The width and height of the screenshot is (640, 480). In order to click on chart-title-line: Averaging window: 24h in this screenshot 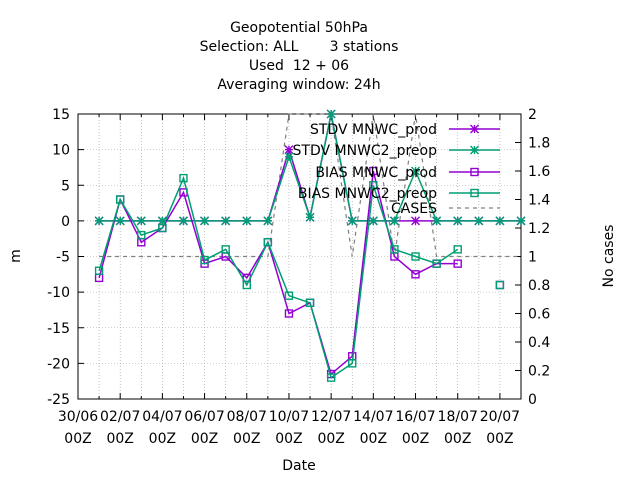, I will do `click(298, 85)`.